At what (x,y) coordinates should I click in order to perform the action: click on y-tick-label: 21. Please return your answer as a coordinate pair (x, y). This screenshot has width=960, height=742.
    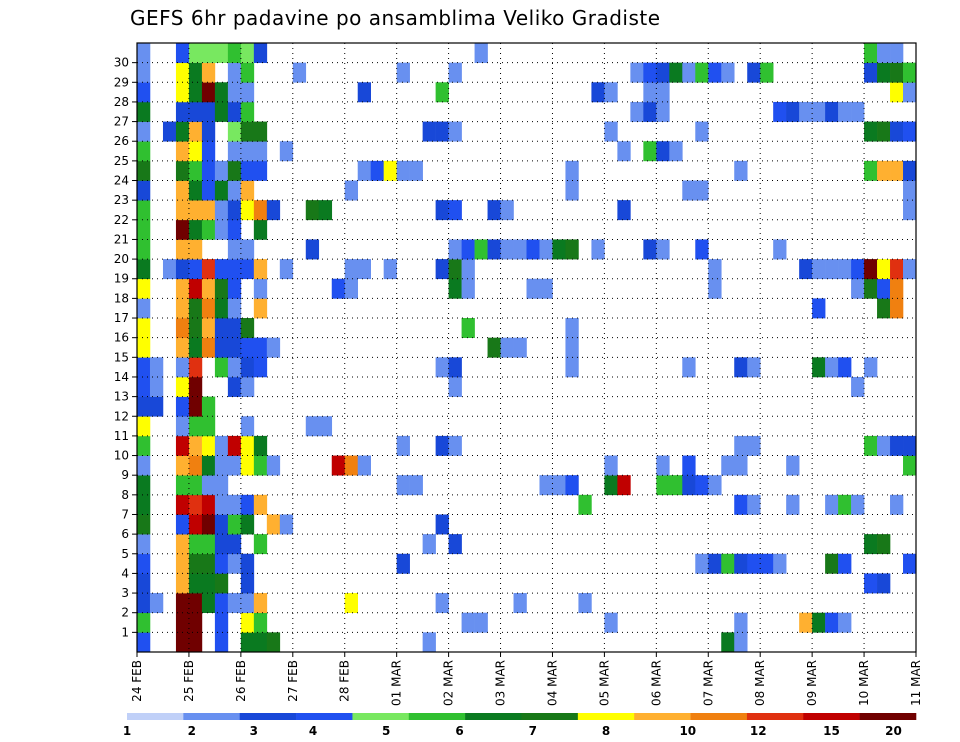
    Looking at the image, I should click on (121, 239).